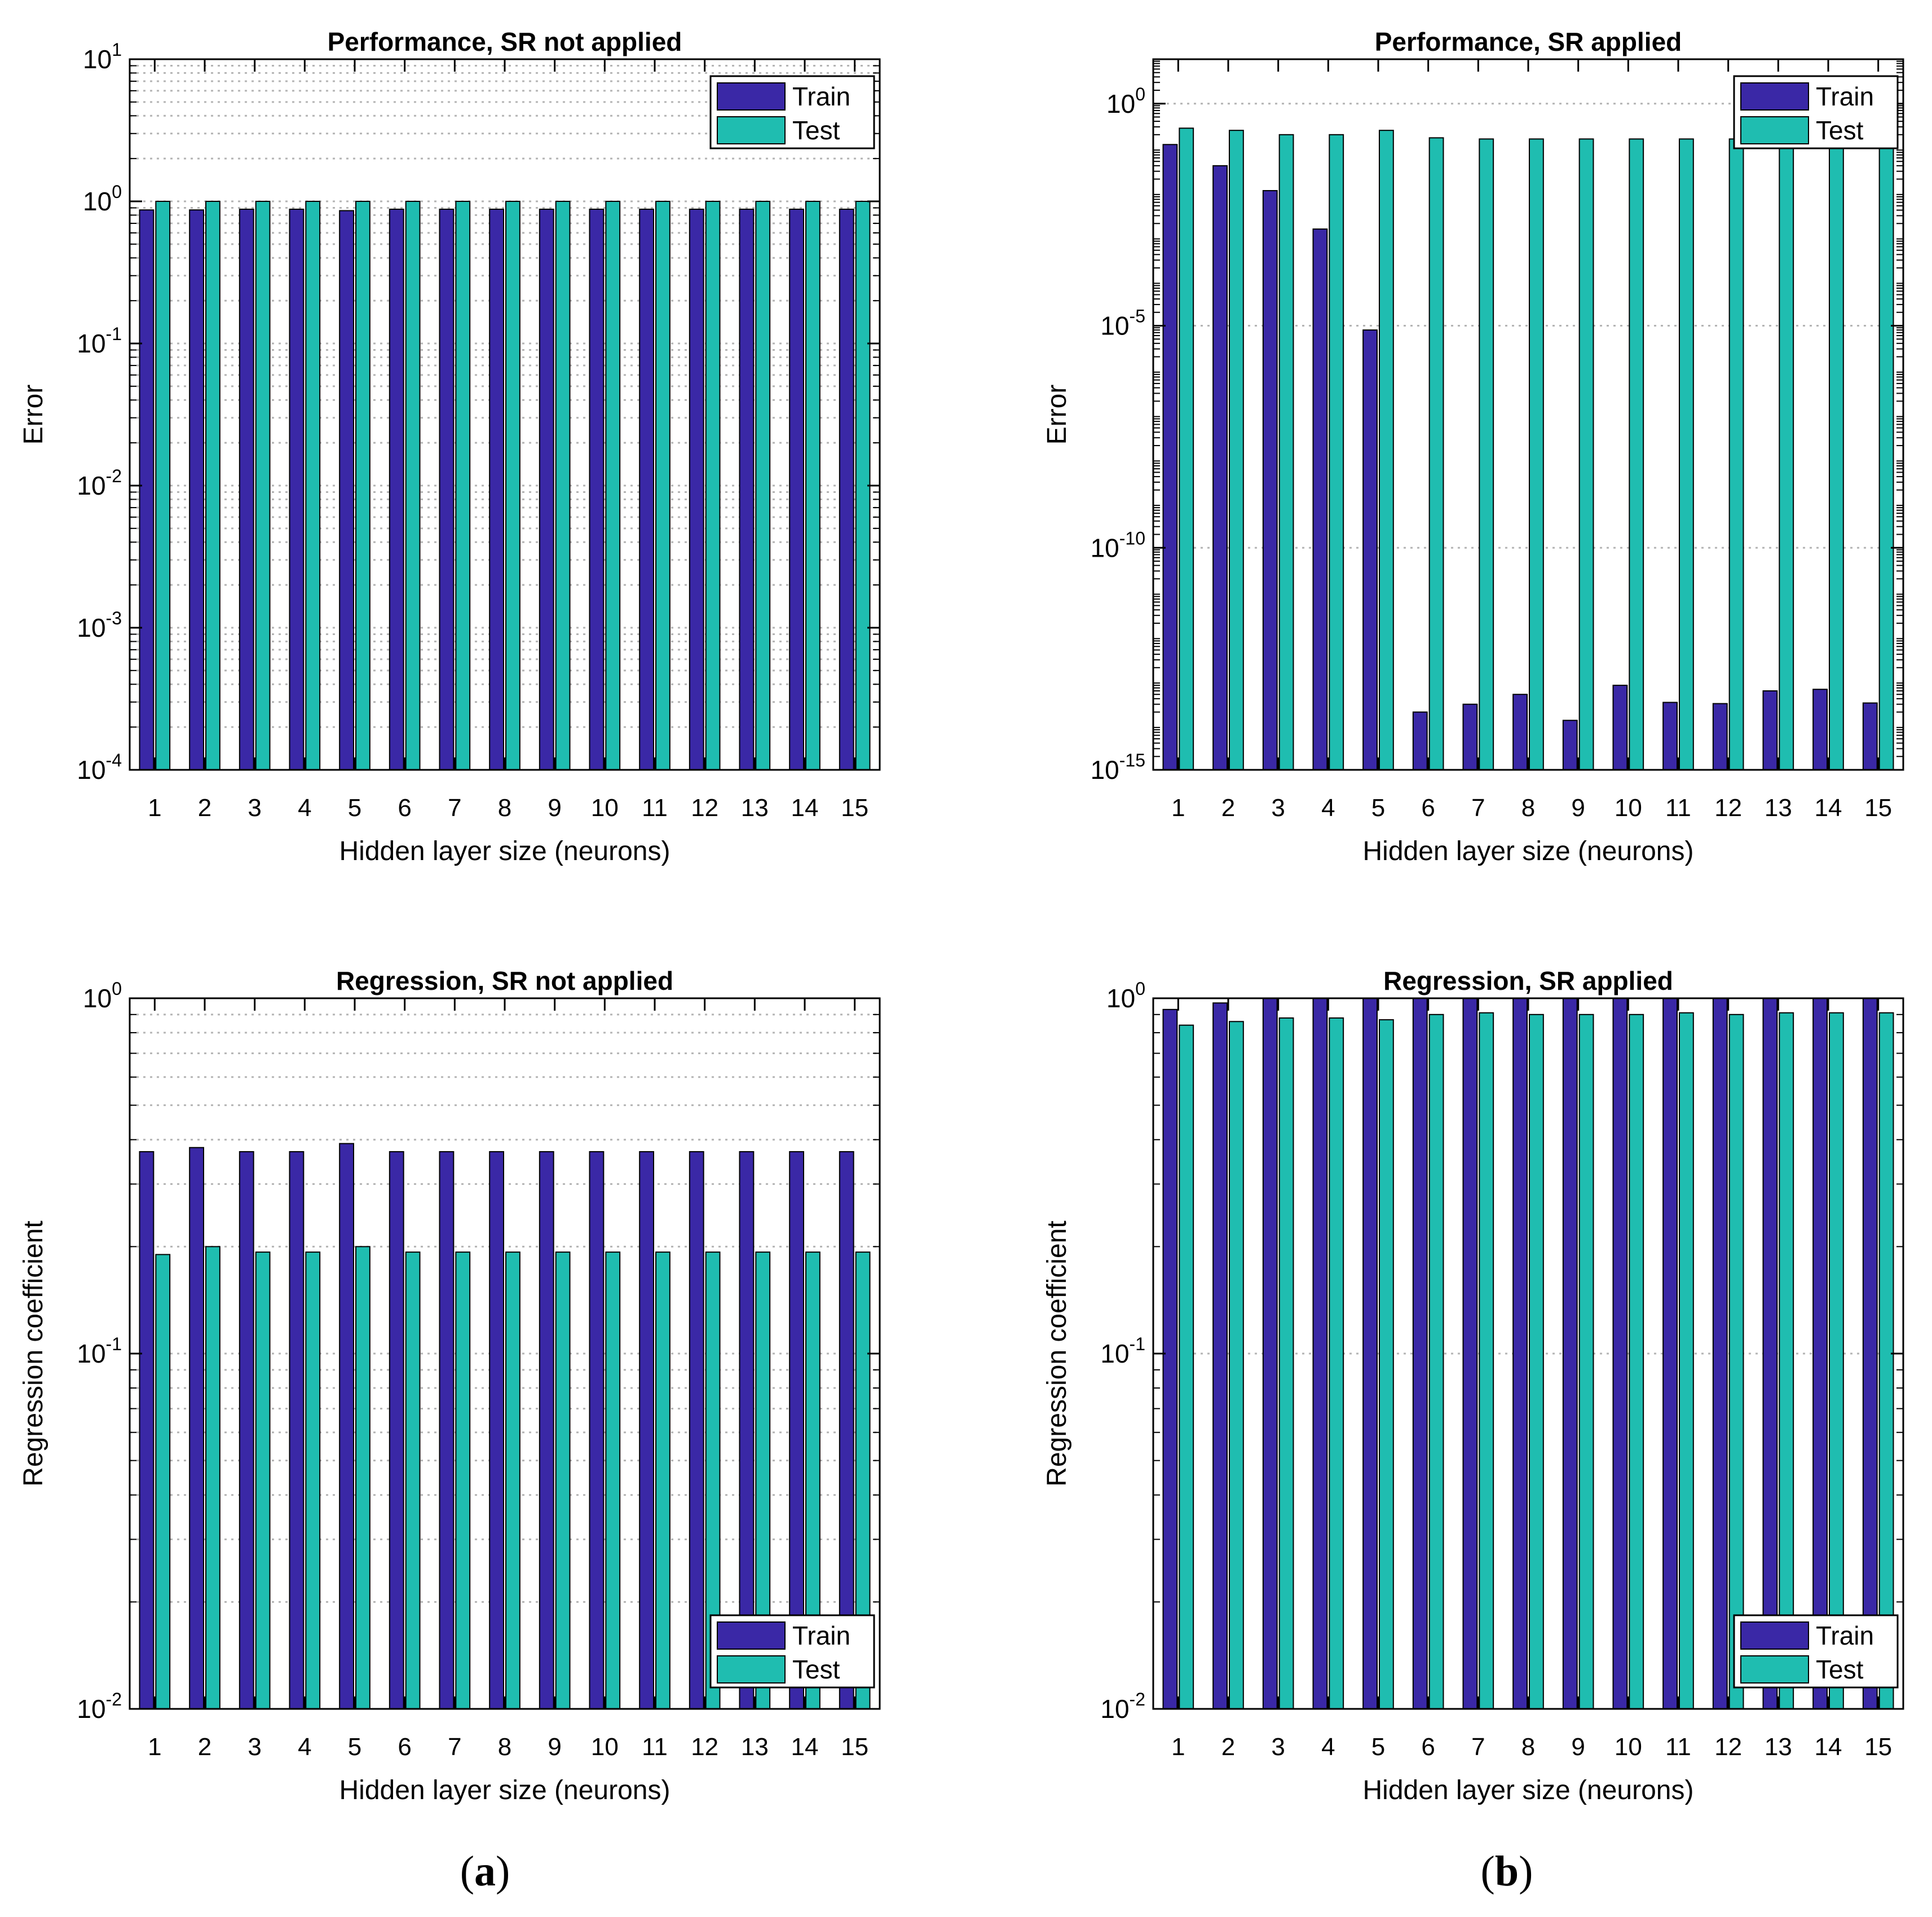  What do you see at coordinates (99, 767) in the screenshot?
I see `y-tick-label: 10⁻⁴` at bounding box center [99, 767].